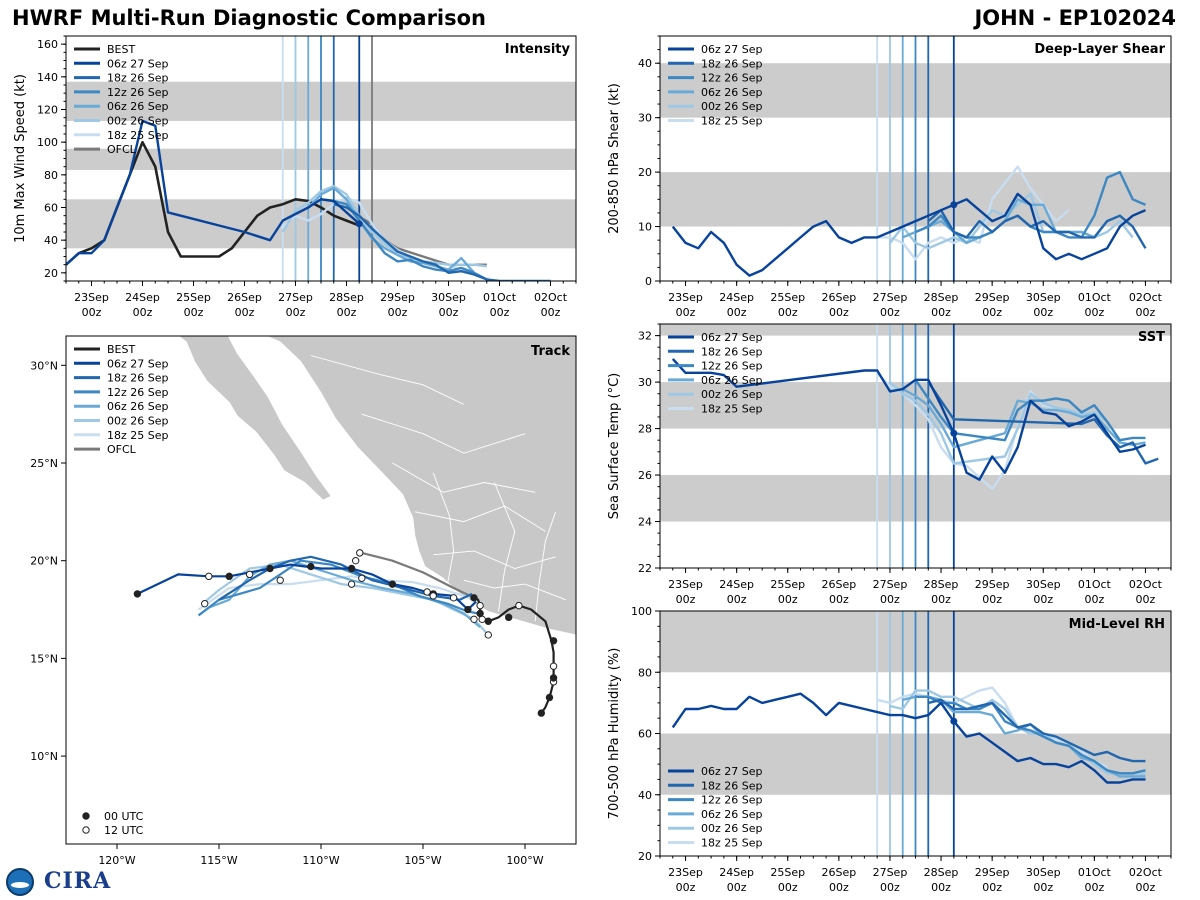 The image size is (1200, 900). Describe the element at coordinates (787, 584) in the screenshot. I see `sst-xtick-label-date: 25Sep` at that location.